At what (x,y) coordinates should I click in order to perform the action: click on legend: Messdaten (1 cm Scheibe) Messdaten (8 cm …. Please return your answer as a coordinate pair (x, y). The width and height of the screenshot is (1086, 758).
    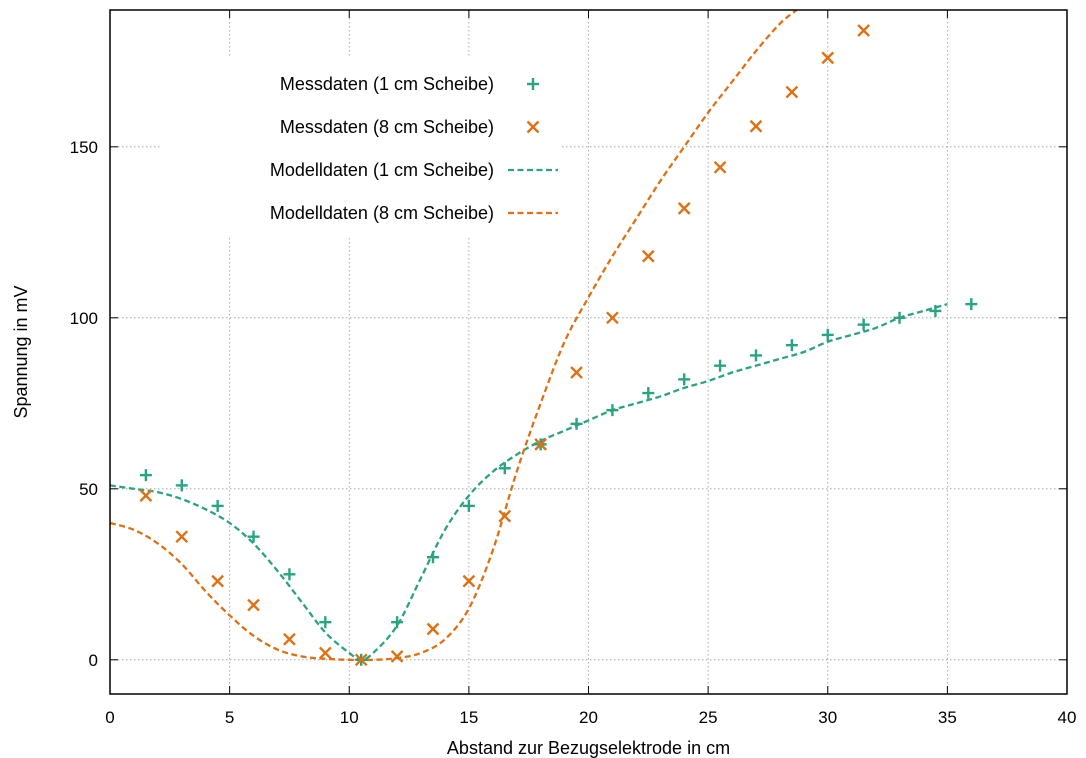
    Looking at the image, I should click on (360, 148).